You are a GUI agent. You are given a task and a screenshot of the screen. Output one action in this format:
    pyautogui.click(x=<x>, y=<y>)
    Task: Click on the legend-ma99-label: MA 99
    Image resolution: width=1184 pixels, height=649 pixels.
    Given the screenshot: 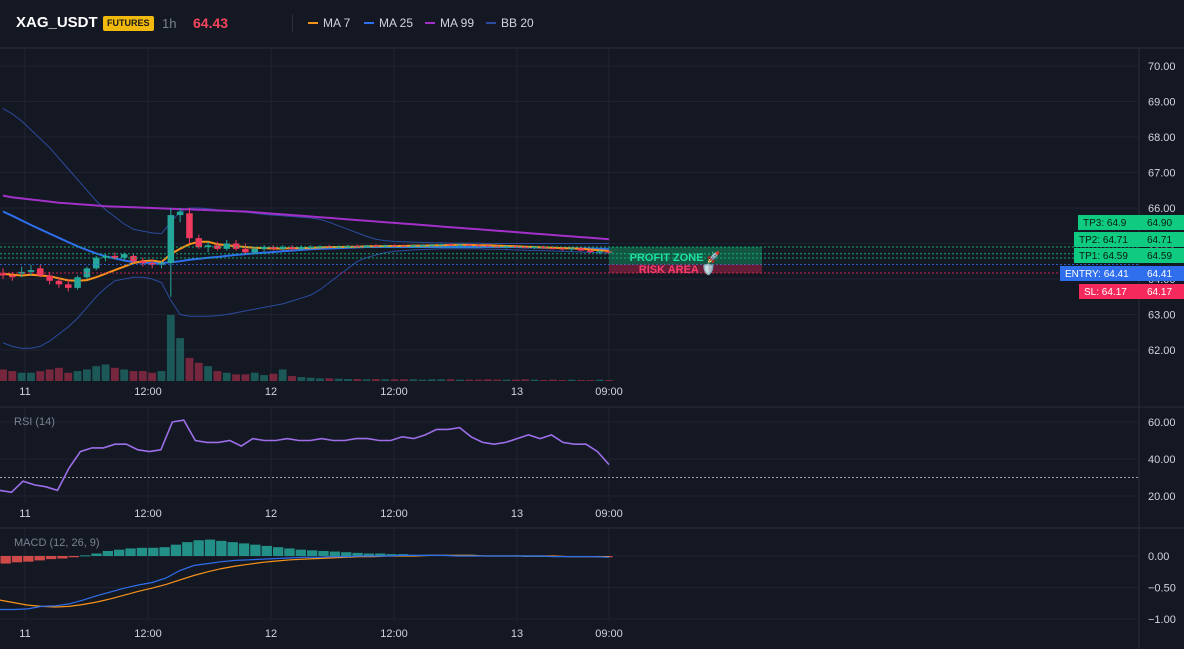 What is the action you would take?
    pyautogui.click(x=457, y=23)
    